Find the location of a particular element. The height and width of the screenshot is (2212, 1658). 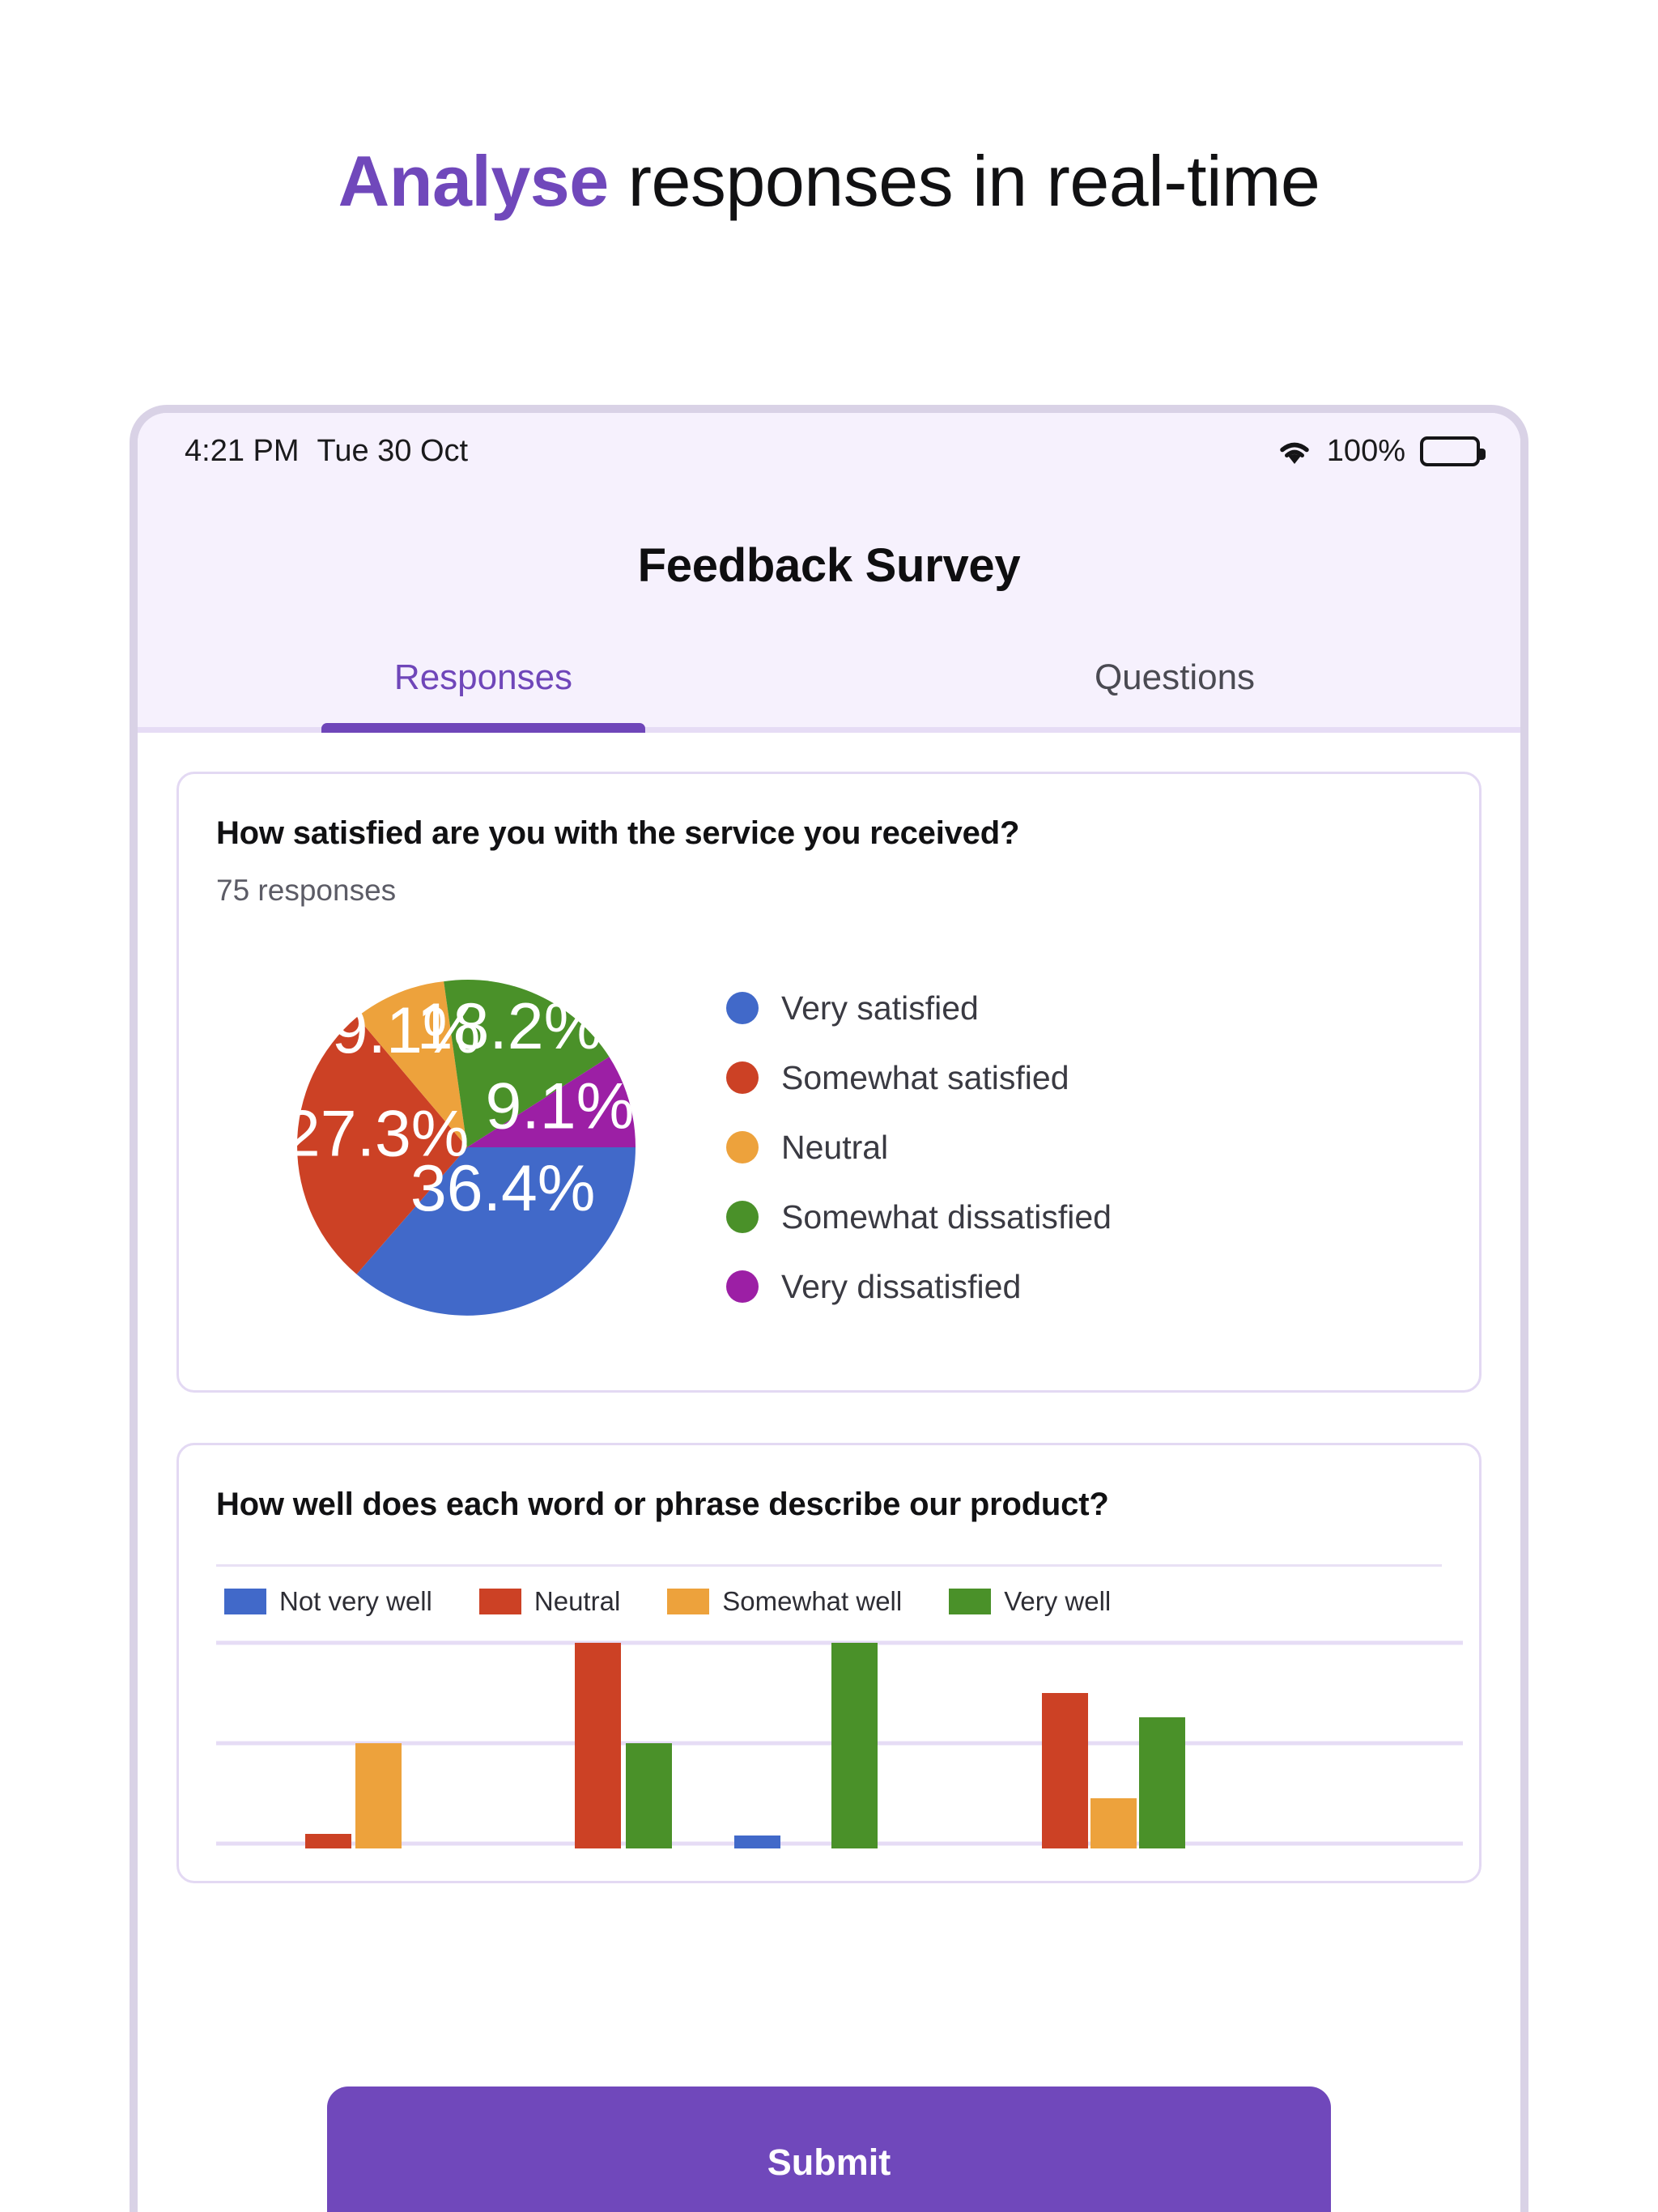

legend-label: Very satisfied is located at coordinates (880, 1008).